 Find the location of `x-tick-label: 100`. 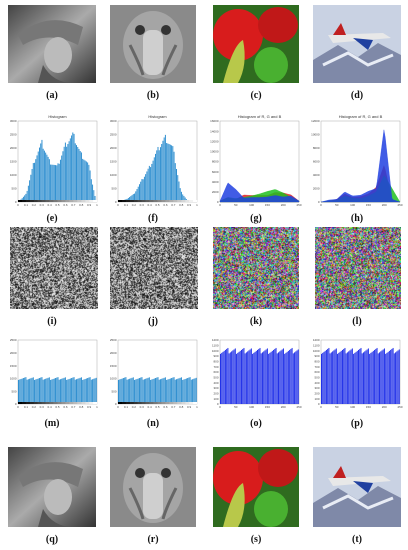

x-tick-label: 100 is located at coordinates (352, 407).